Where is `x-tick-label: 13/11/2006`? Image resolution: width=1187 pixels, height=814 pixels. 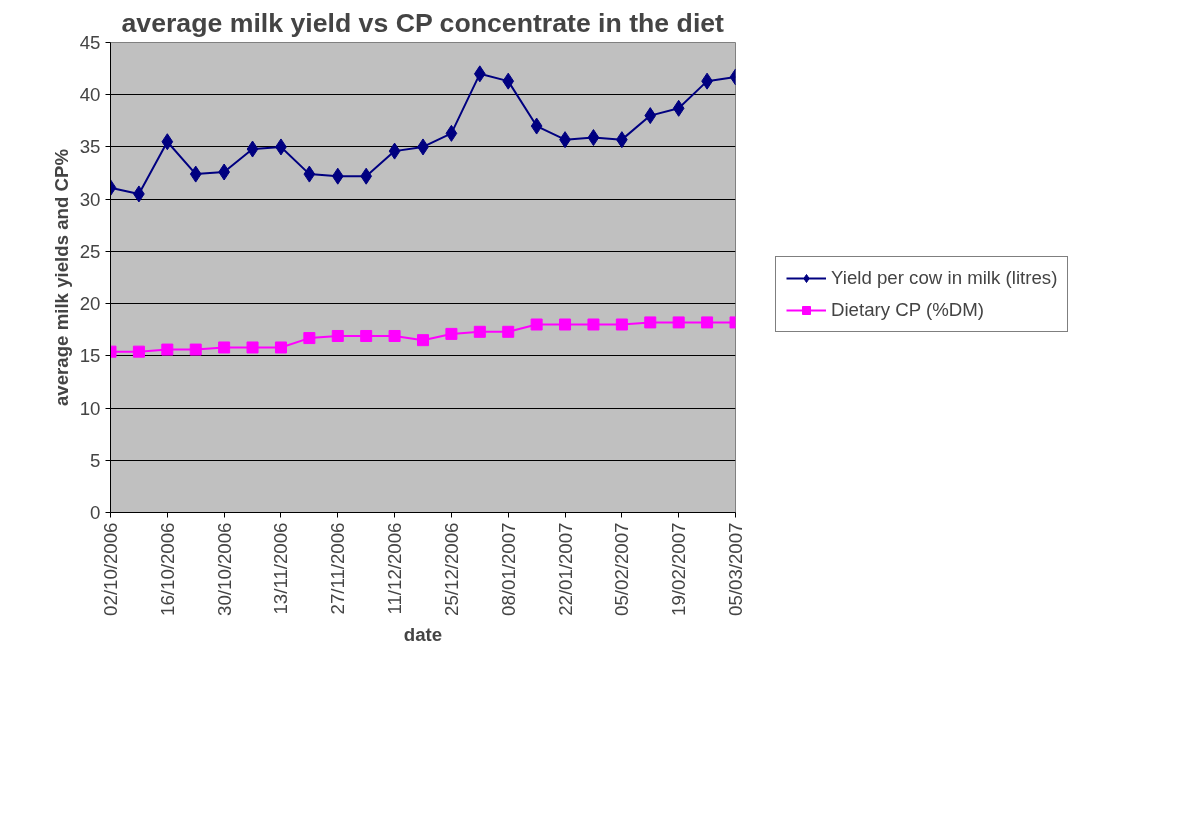
x-tick-label: 13/11/2006 is located at coordinates (281, 568).